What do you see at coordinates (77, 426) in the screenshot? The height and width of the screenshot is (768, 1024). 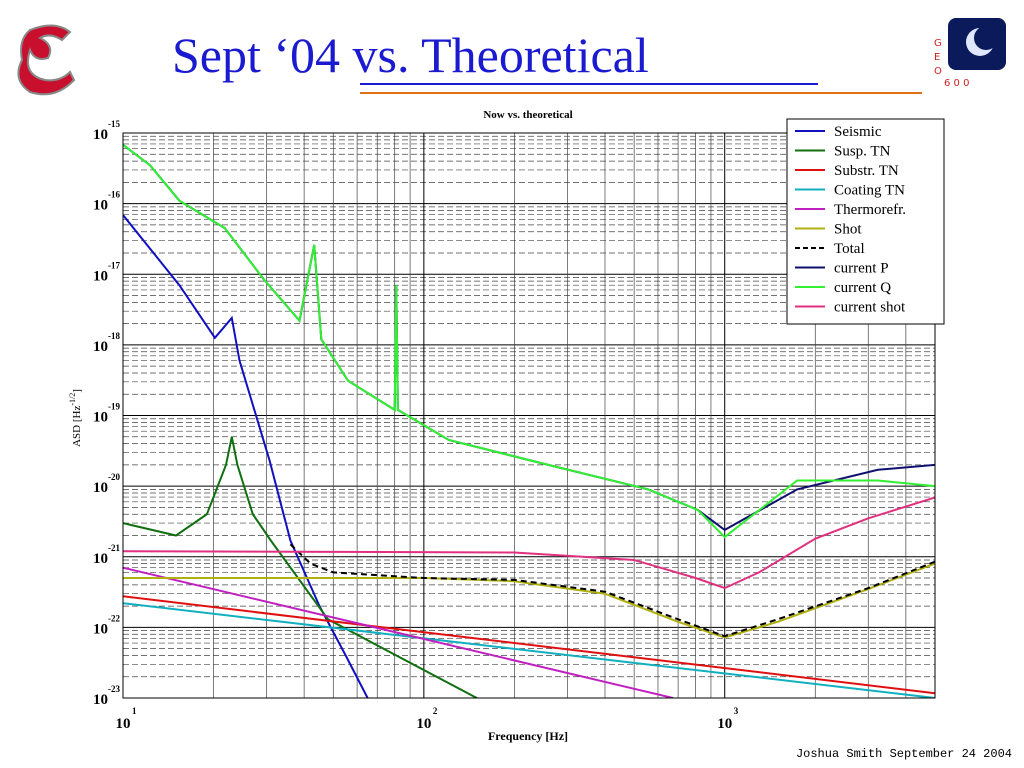 I see `y-label-text: ASD [Hz` at bounding box center [77, 426].